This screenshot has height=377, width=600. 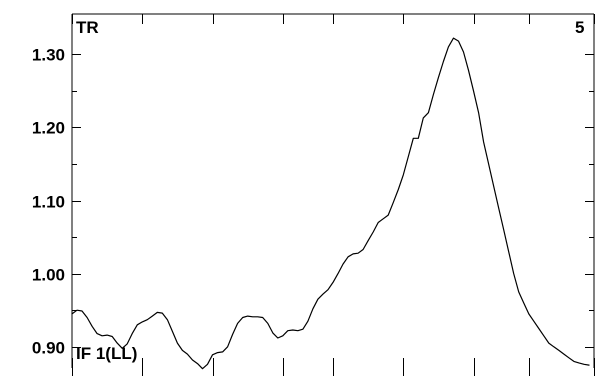 What do you see at coordinates (48, 348) in the screenshot?
I see `y-tick-label: 0.90` at bounding box center [48, 348].